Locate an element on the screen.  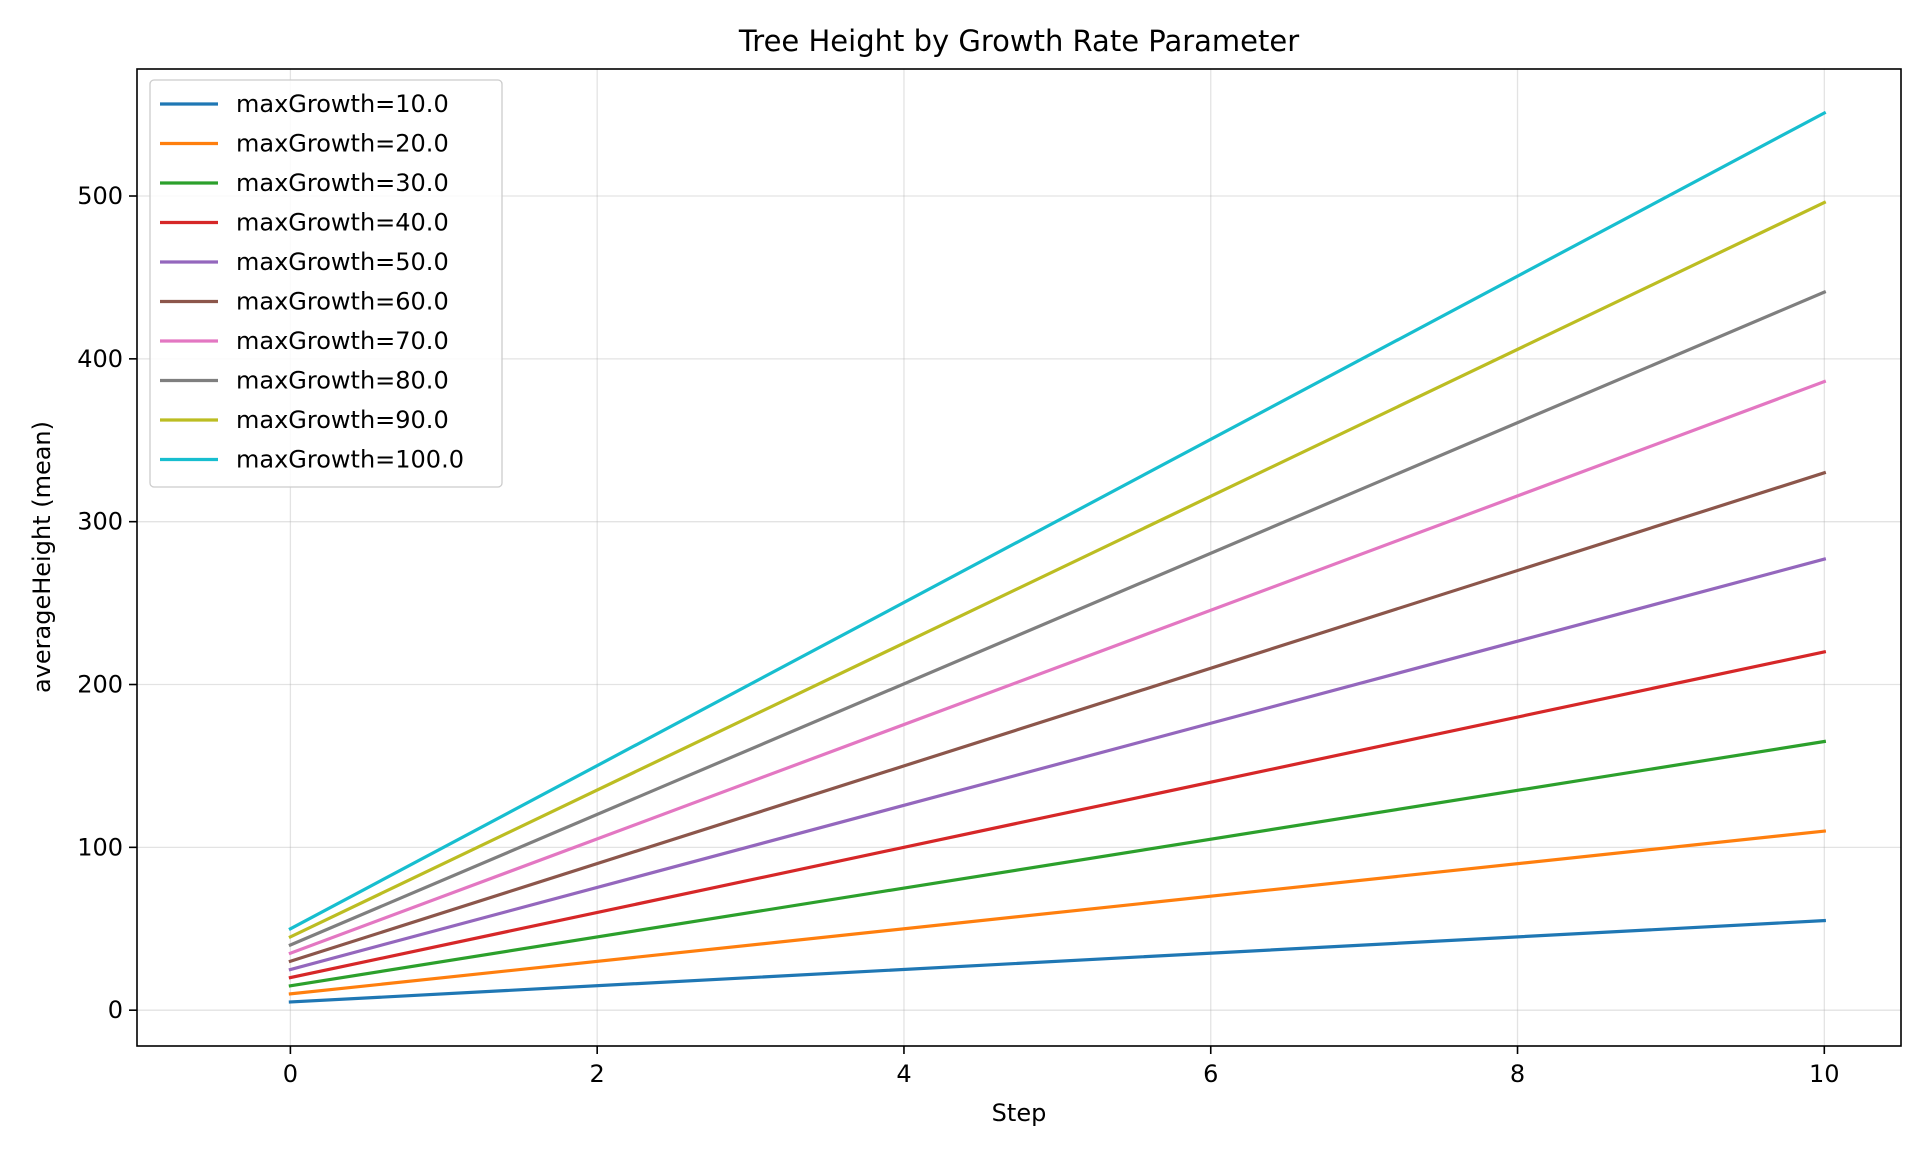
x-tick-label: 4 is located at coordinates (903, 1074).